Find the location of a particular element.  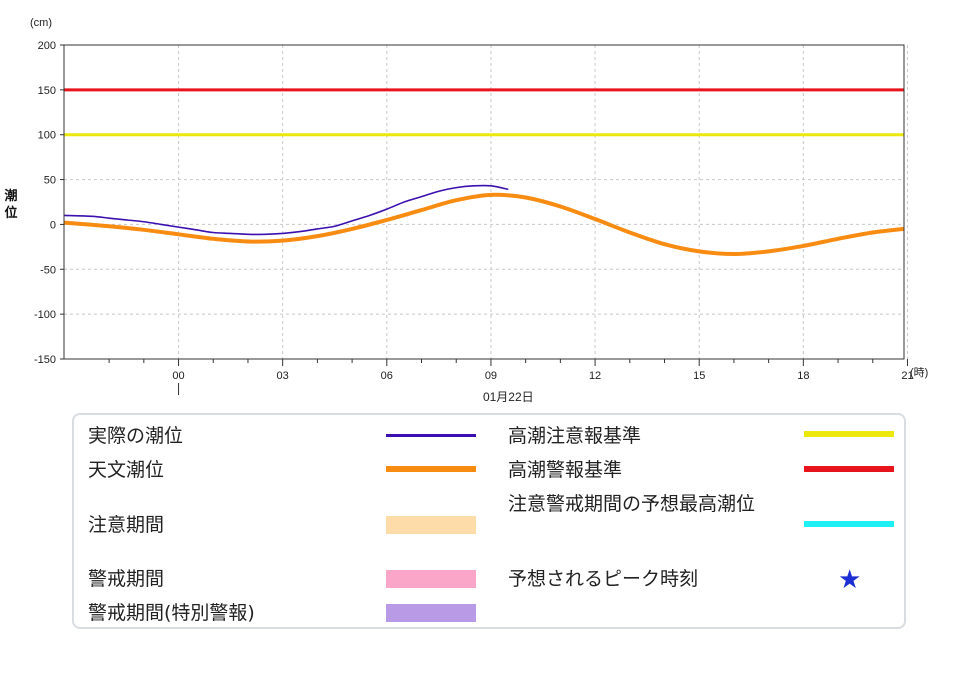

legend-swatch-caution-period is located at coordinates (431, 525).